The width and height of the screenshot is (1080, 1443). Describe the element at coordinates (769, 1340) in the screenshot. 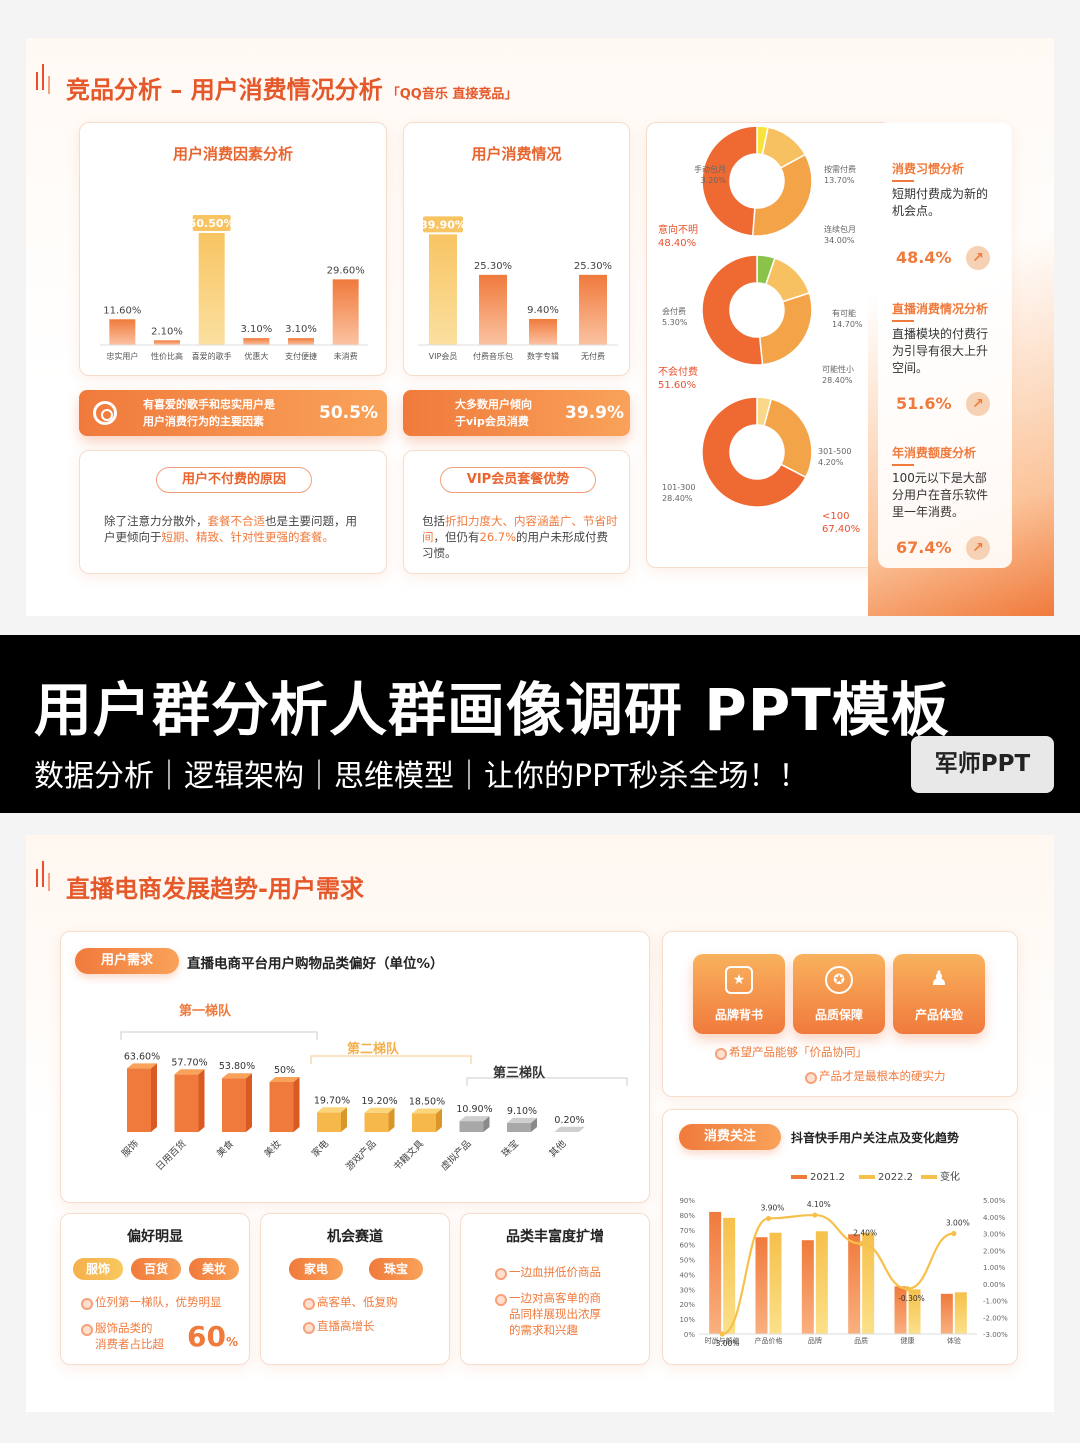

I see `category-label: 产品价格` at that location.